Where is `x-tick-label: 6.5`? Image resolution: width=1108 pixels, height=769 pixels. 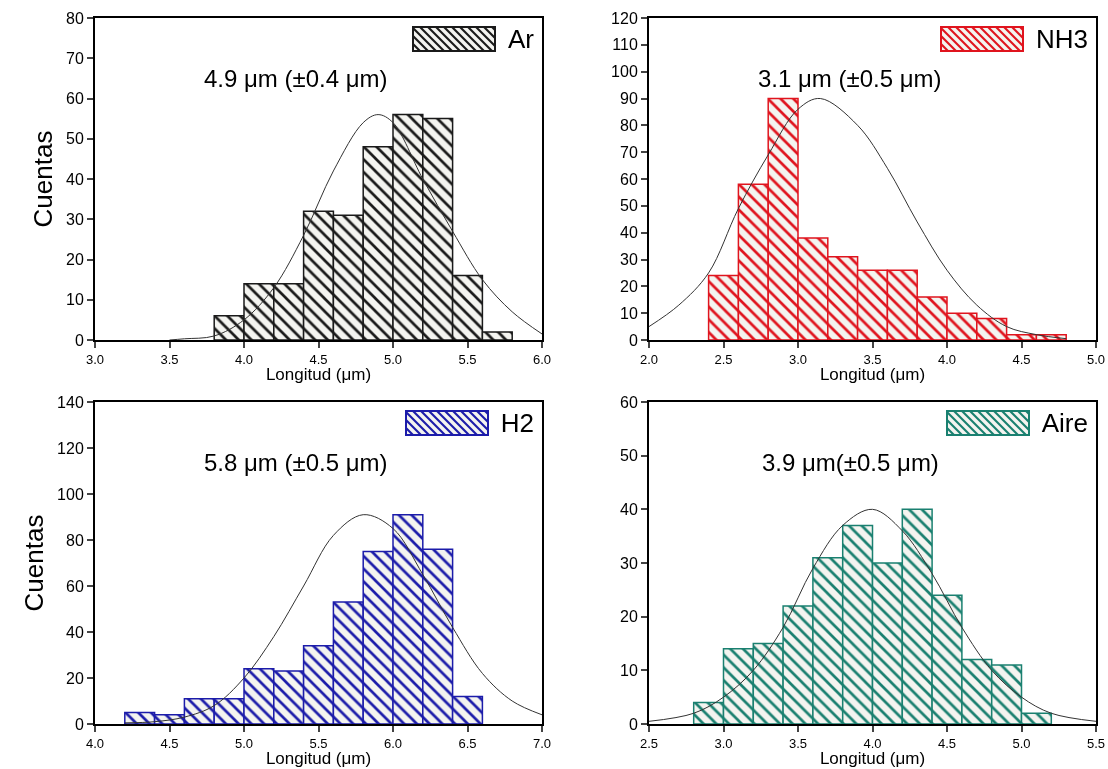
x-tick-label: 6.5 is located at coordinates (467, 743).